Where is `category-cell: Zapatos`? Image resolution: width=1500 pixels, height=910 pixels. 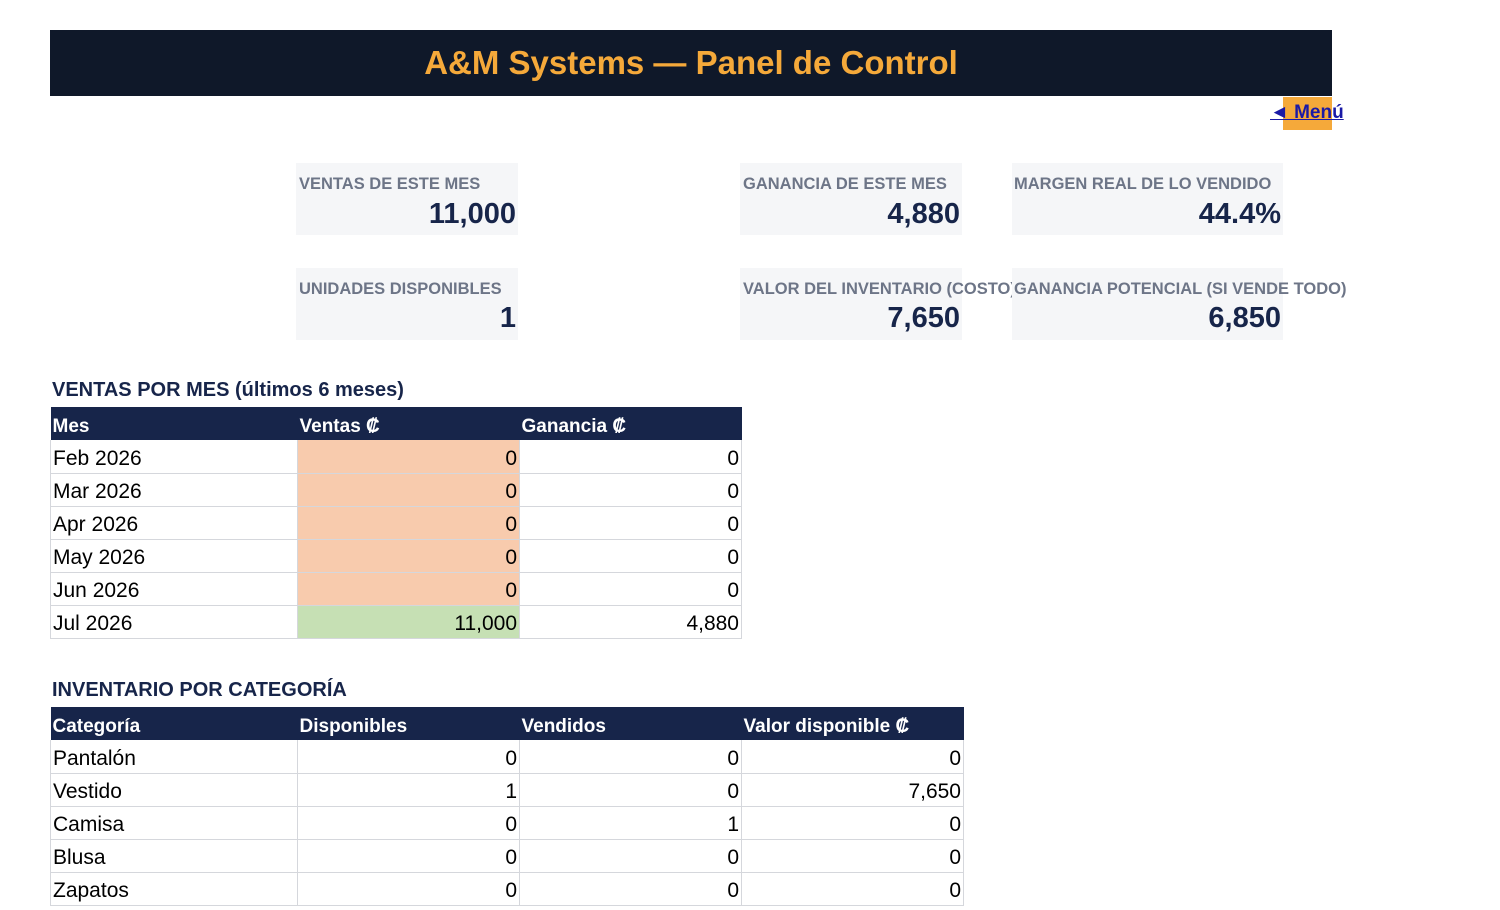 category-cell: Zapatos is located at coordinates (174, 889).